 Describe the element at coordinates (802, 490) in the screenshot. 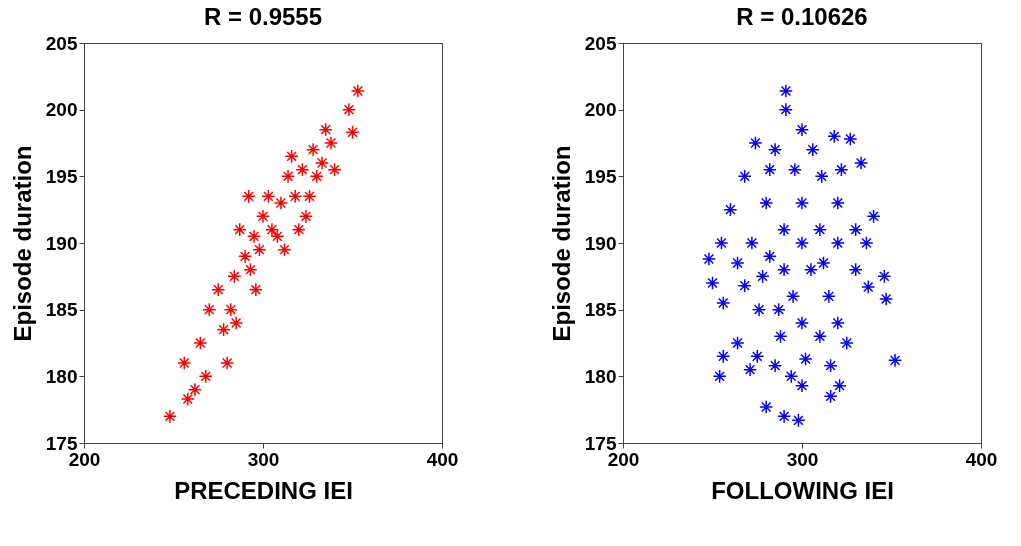

I see `x-axis-title: FOLLOWING IEI` at that location.